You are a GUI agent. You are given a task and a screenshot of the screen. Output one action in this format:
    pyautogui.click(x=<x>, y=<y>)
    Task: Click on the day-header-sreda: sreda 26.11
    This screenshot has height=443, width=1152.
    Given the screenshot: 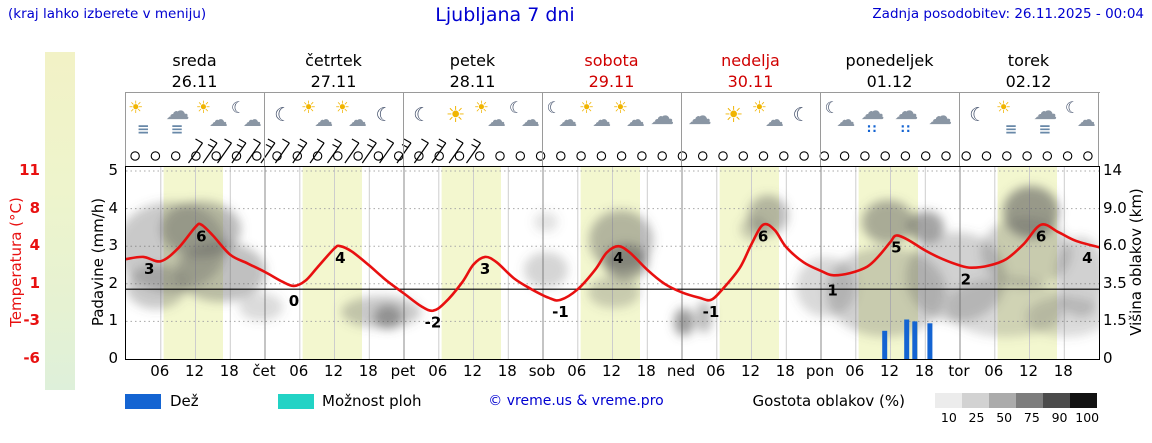 What is the action you would take?
    pyautogui.click(x=194, y=71)
    